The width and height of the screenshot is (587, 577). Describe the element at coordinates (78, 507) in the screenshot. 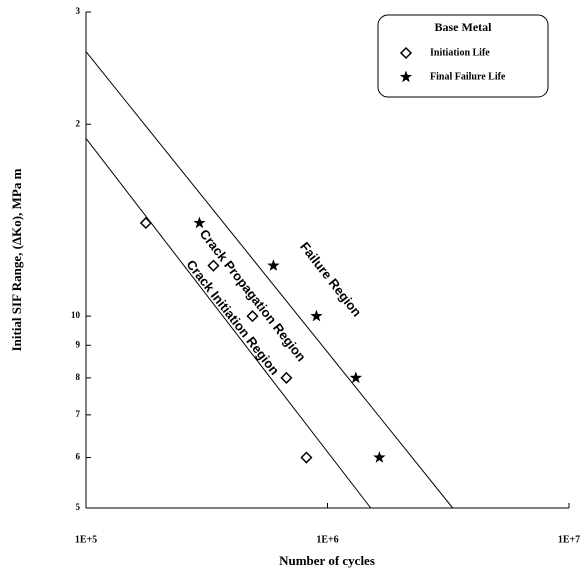

I see `y-tick-label: 5` at that location.